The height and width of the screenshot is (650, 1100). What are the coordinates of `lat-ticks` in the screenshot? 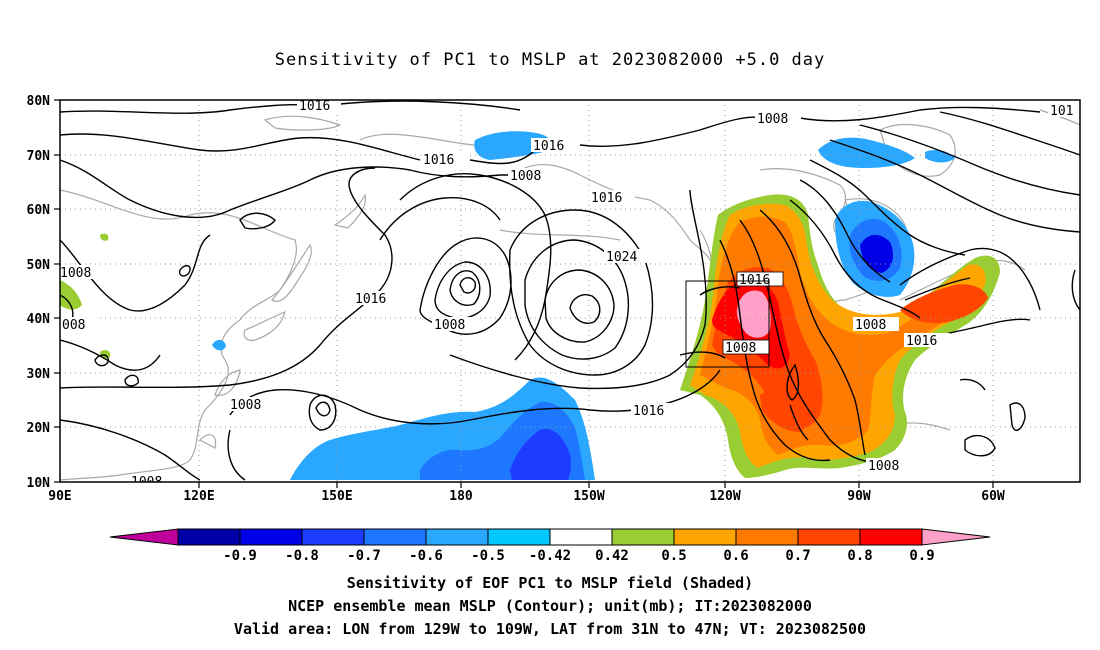 It's located at (57, 291).